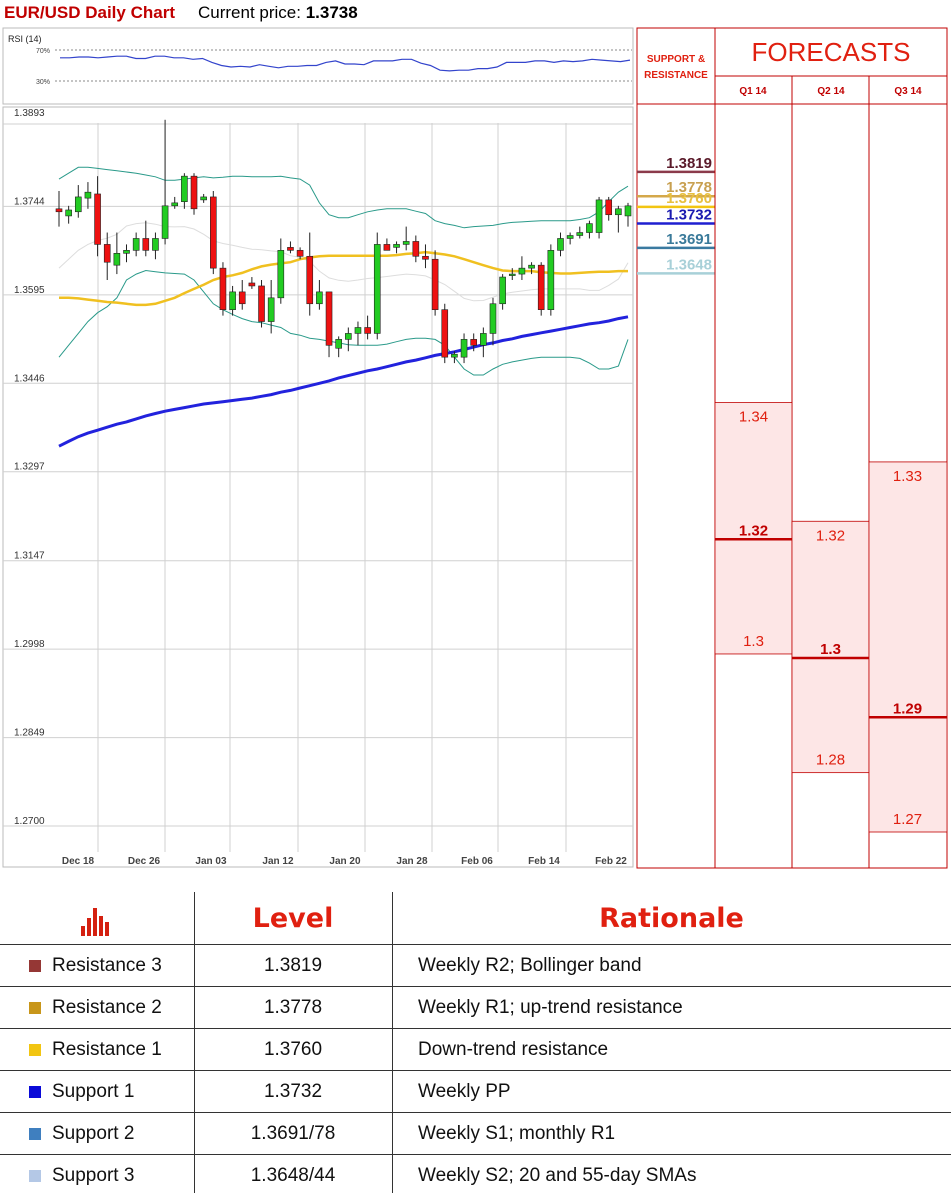 This screenshot has width=951, height=1196. I want to click on table-header: Level Rationale, so click(475, 918).